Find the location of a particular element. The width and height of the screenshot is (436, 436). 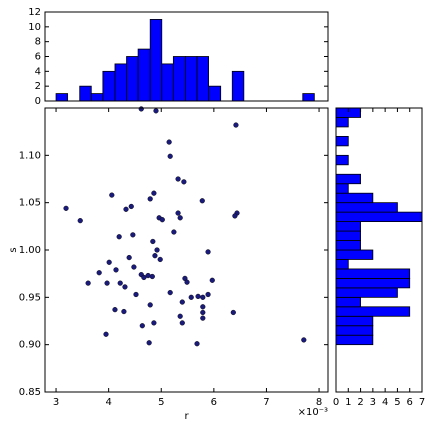

y-tick-label: 6 is located at coordinates (38, 57).